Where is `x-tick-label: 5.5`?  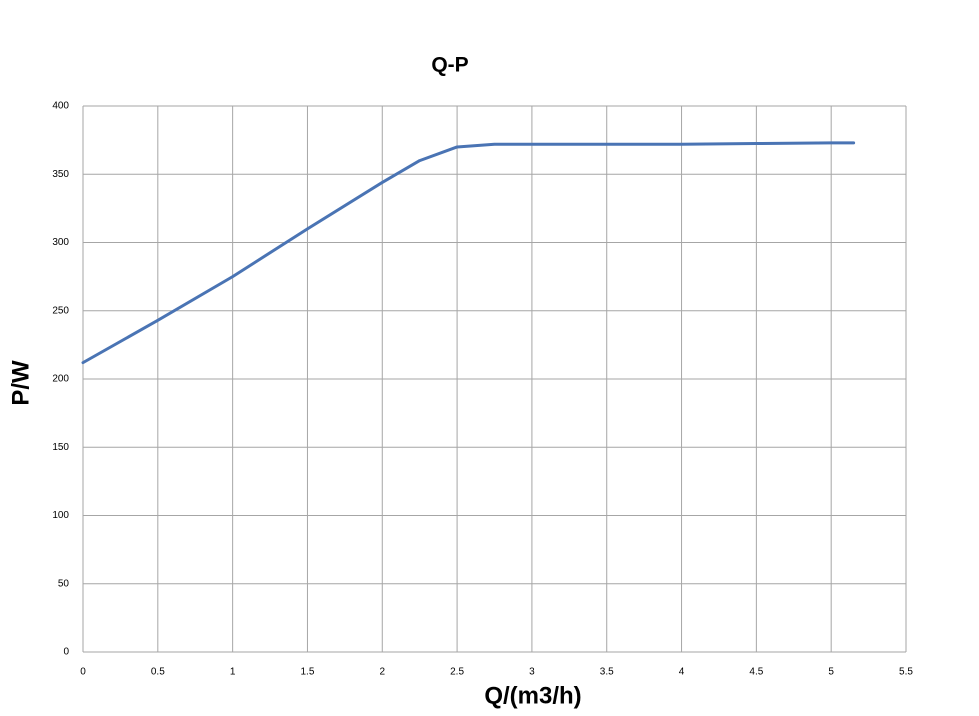 x-tick-label: 5.5 is located at coordinates (906, 672).